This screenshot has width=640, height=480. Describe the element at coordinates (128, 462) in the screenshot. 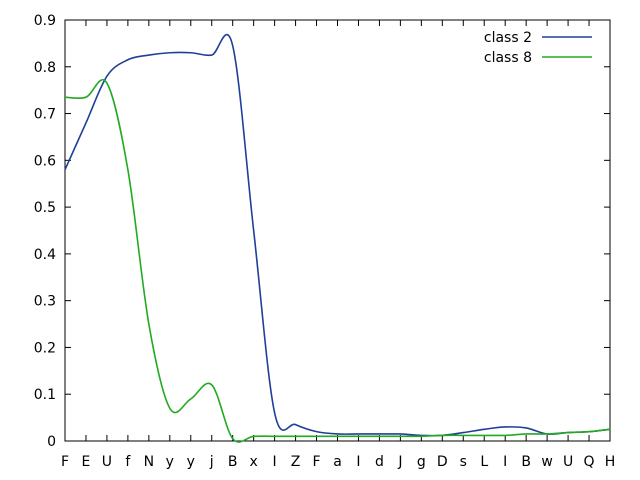

I see `x-tick-label: f` at that location.